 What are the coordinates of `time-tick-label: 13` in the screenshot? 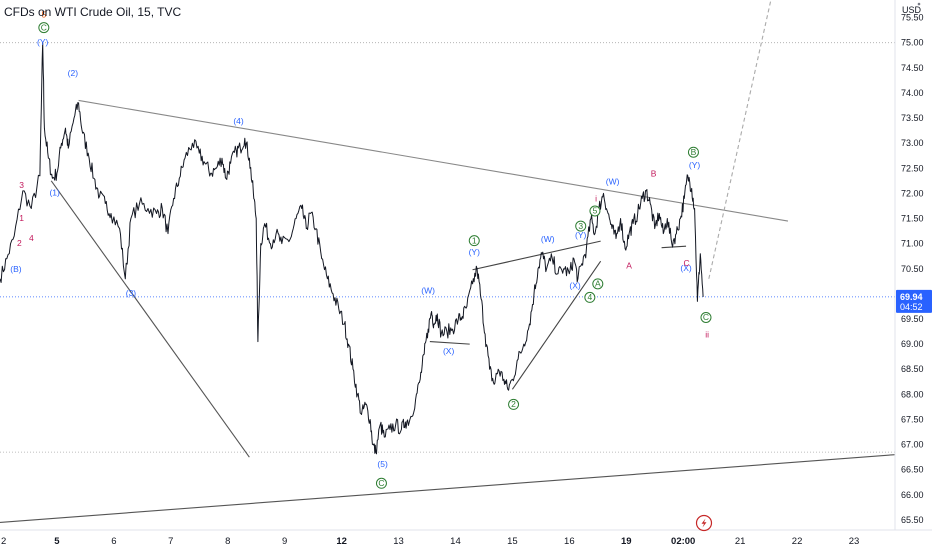 It's located at (398, 541).